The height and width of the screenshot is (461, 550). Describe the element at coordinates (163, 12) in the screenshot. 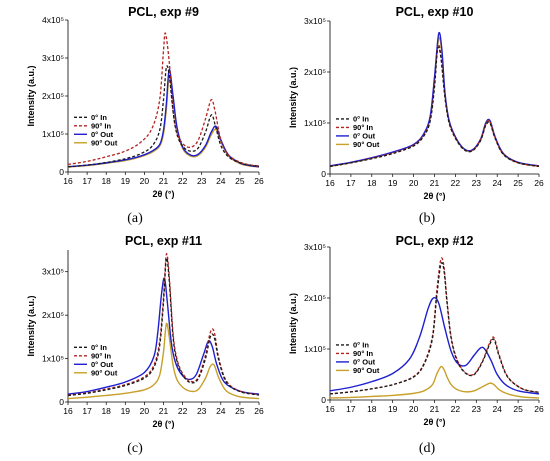

I see `chart-title: PCL, exp #9` at that location.